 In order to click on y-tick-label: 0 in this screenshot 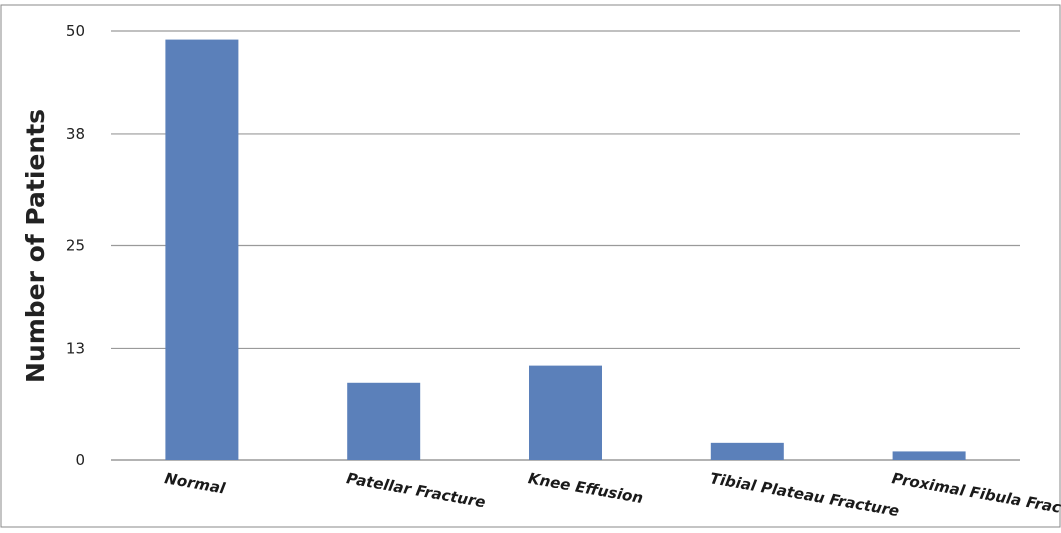, I will do `click(80, 460)`.